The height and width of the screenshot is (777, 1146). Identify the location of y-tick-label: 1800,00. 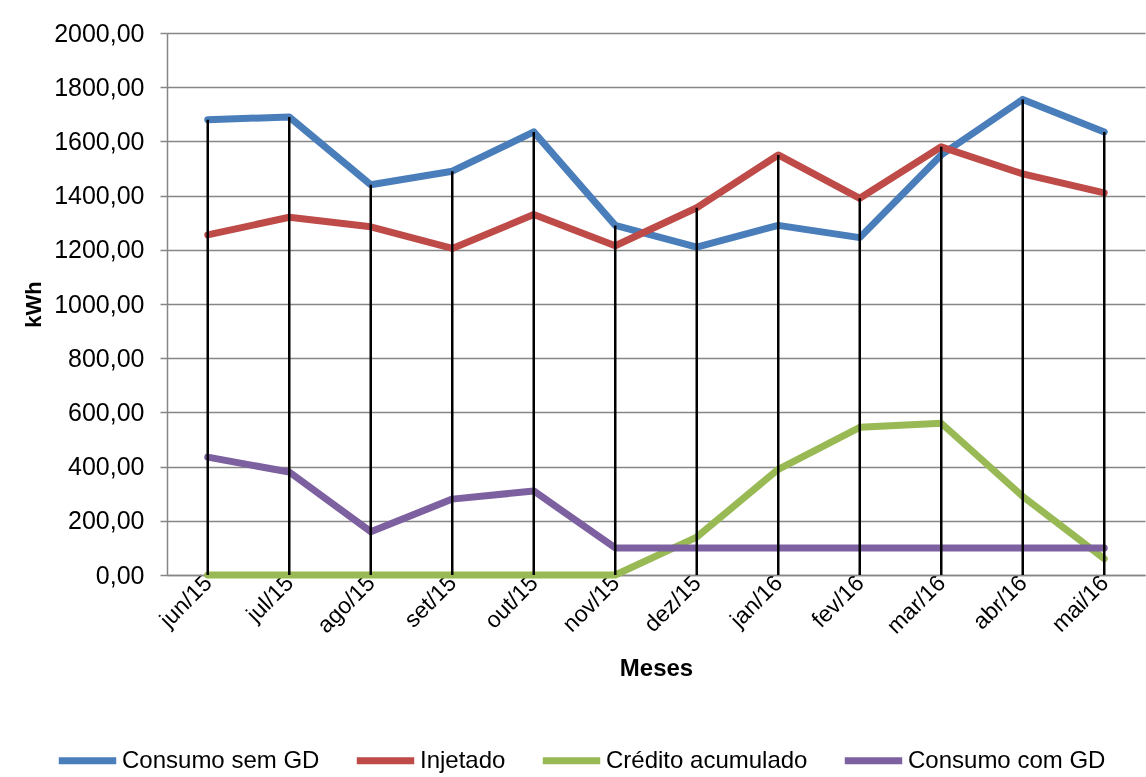
(99, 86).